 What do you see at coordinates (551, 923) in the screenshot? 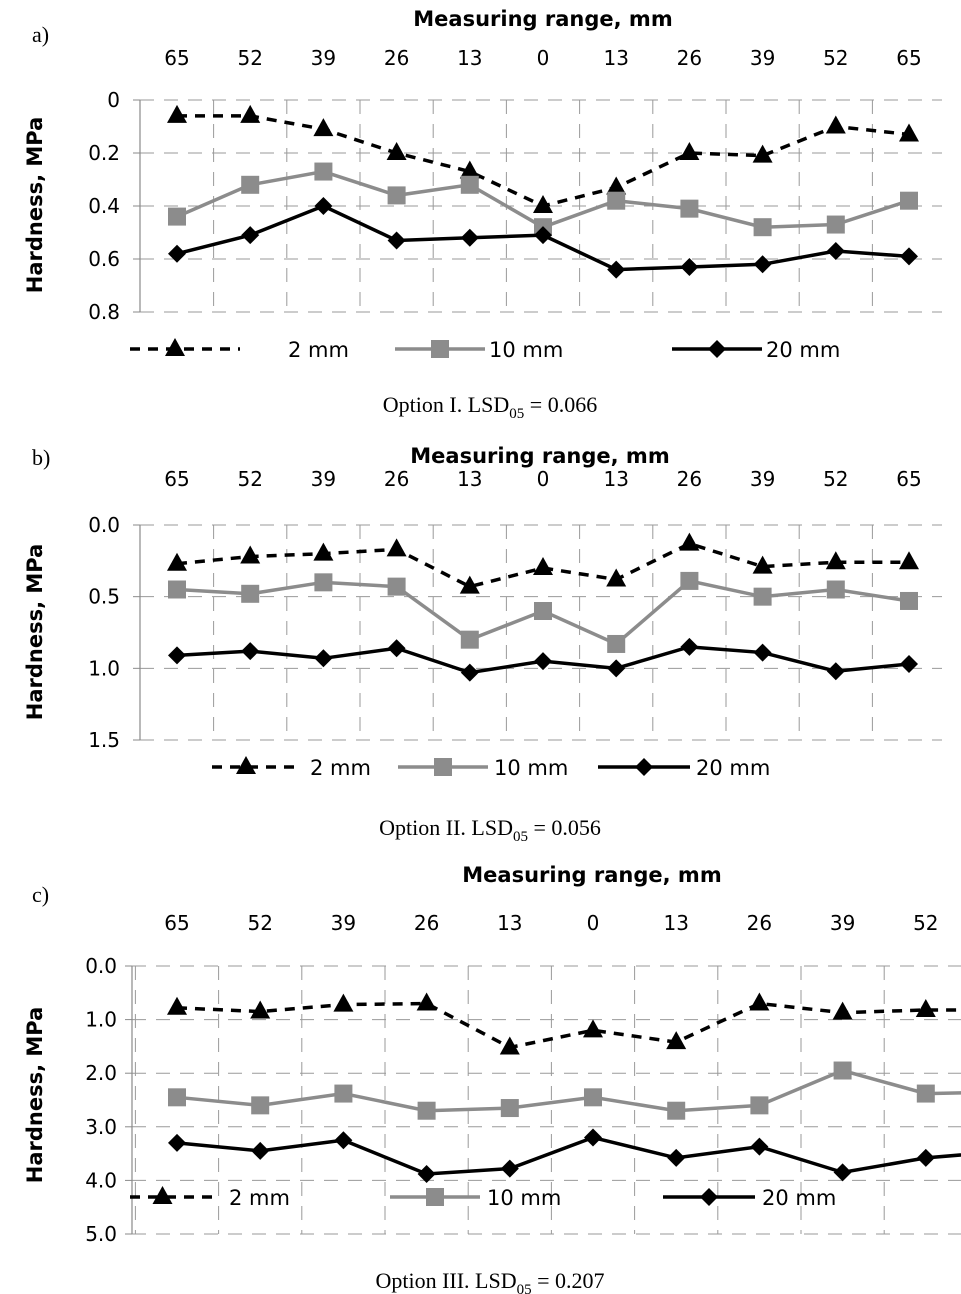
I see `x-tick-labels: 65 52 39 26 13 0 13 26 39 52` at bounding box center [551, 923].